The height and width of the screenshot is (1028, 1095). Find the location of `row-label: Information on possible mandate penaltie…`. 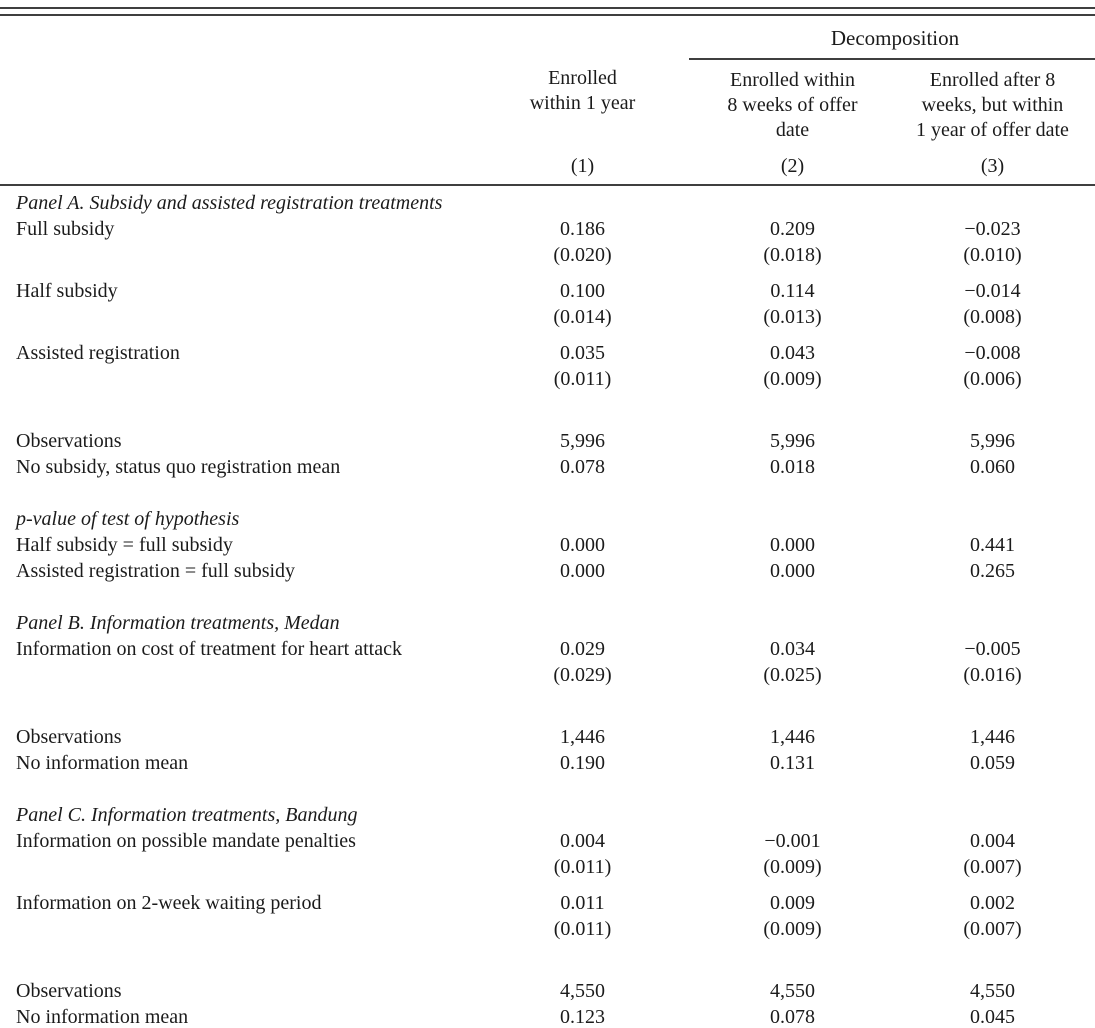

row-label: Information on possible mandate penaltie… is located at coordinates (186, 841).